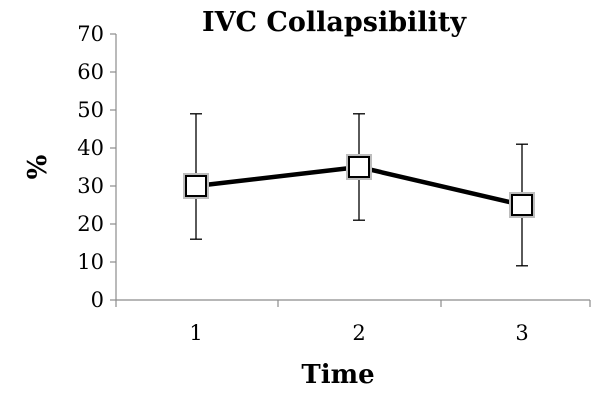 This screenshot has height=395, width=593. I want to click on x-tick-label: 2, so click(358, 333).